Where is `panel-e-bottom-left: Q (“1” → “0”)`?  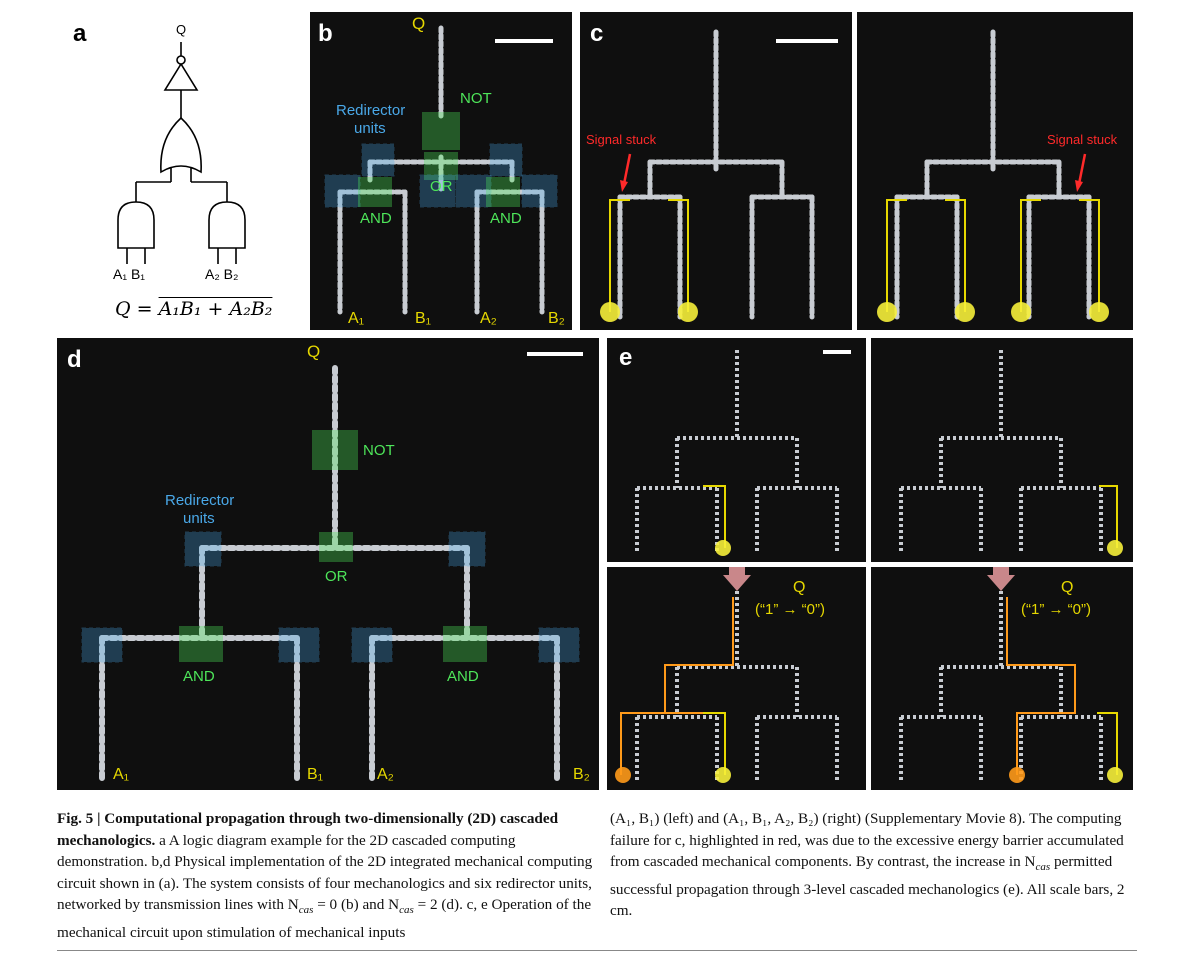 panel-e-bottom-left: Q (“1” → “0”) is located at coordinates (736, 678).